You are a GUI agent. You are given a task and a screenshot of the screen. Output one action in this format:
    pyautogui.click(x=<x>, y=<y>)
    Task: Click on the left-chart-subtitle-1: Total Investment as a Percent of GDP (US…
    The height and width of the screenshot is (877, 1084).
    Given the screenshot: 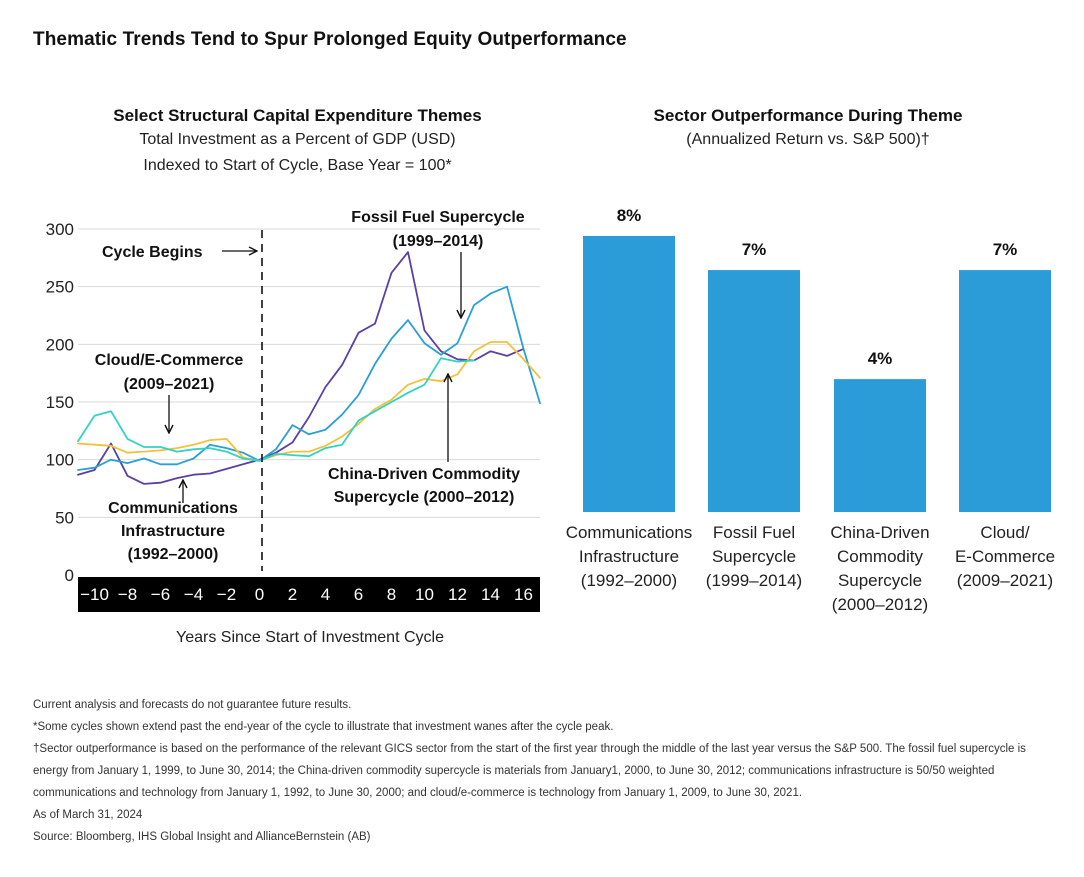 What is the action you would take?
    pyautogui.click(x=297, y=139)
    